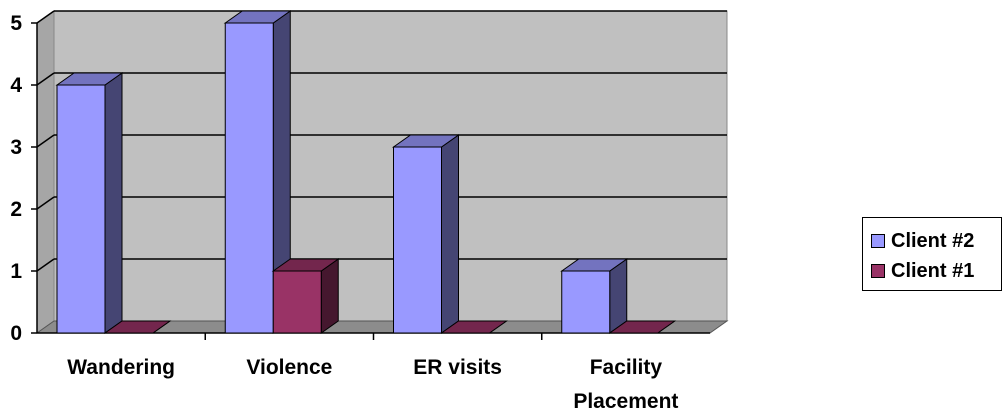 The height and width of the screenshot is (413, 1002). I want to click on x-tick-label: Violence, so click(289, 367).